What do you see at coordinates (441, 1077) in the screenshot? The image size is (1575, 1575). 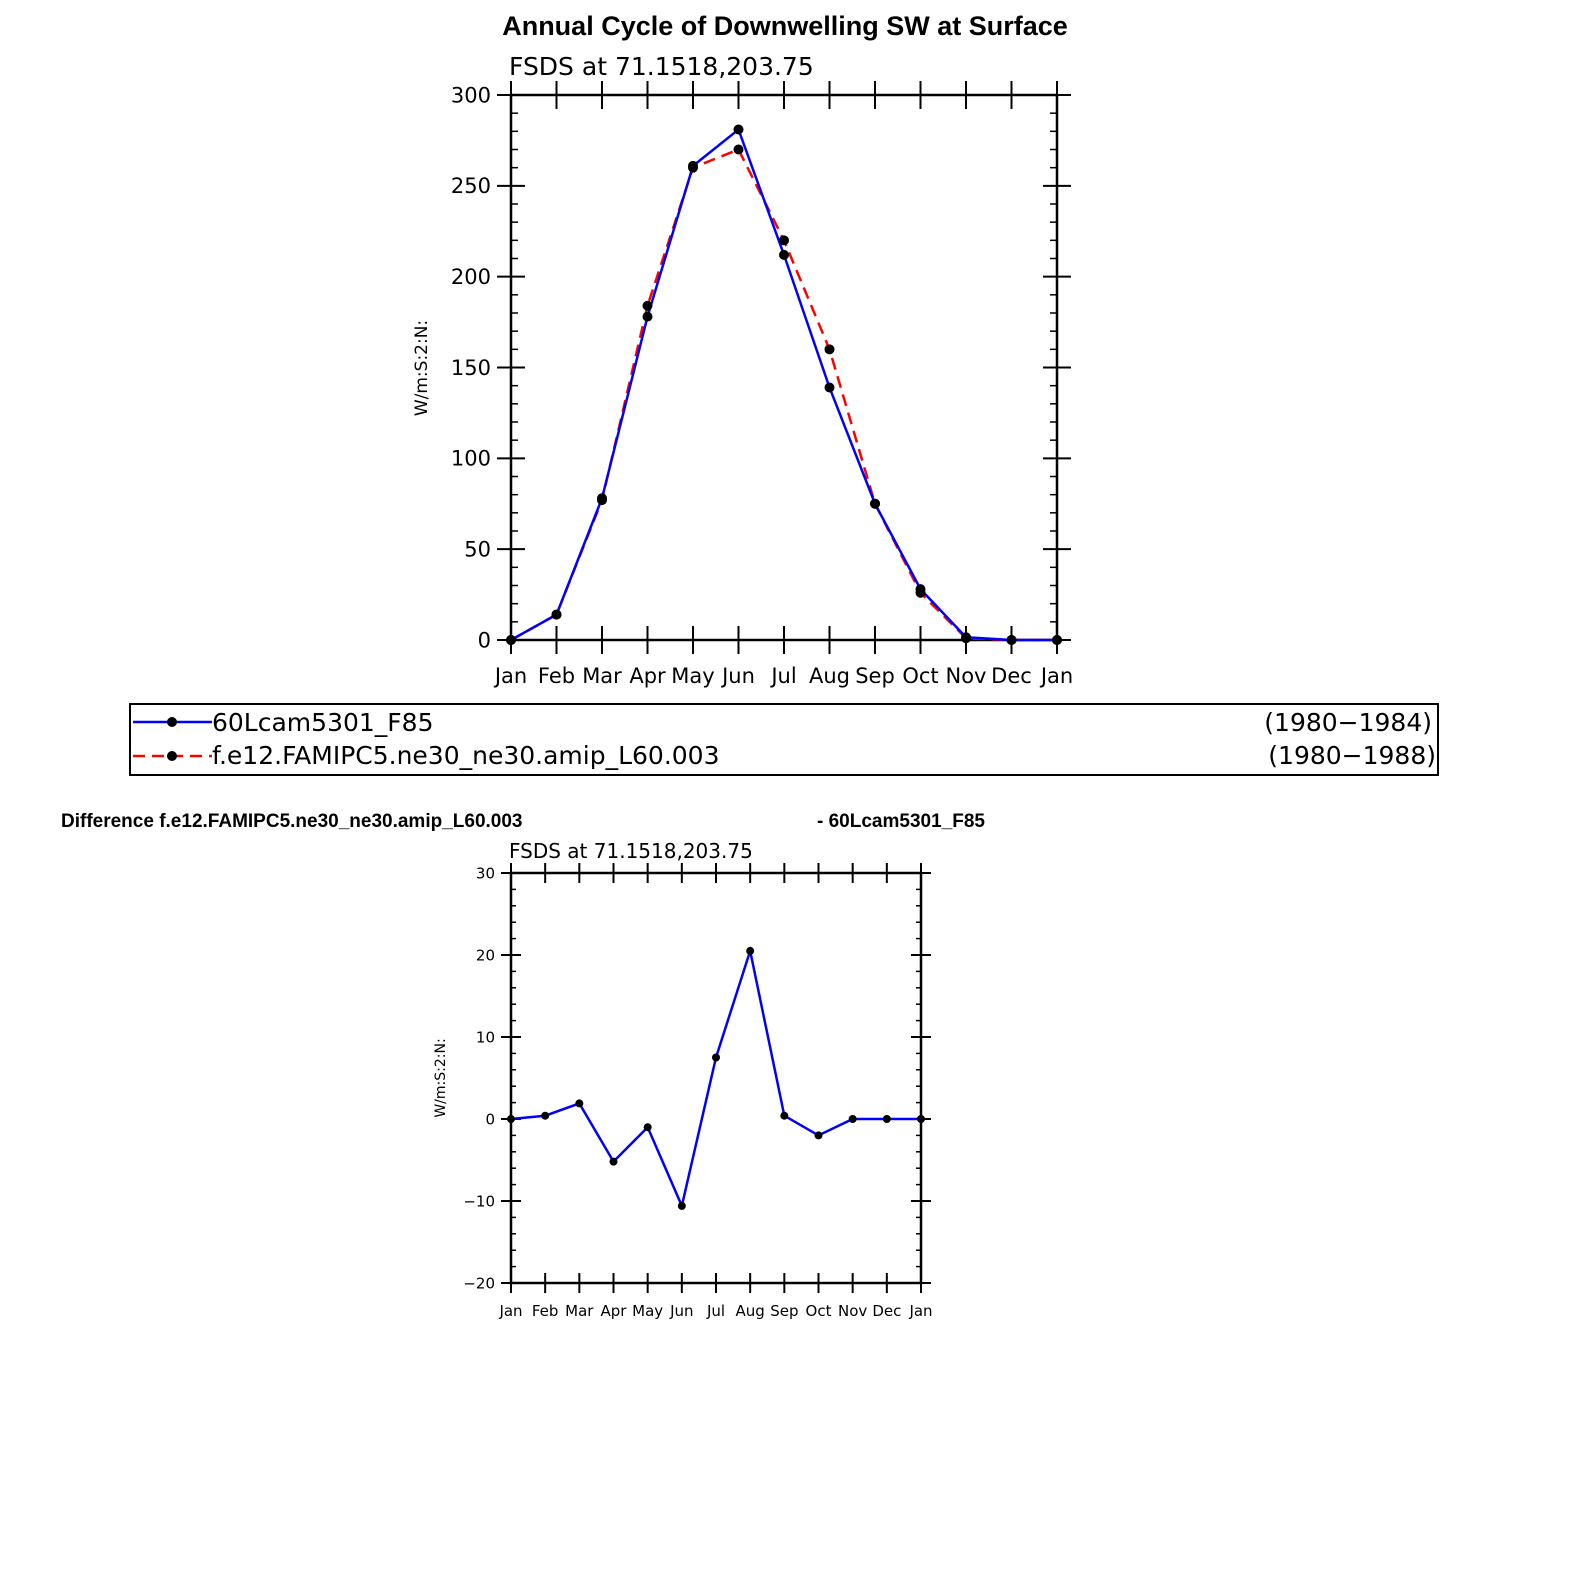 I see `chart2-ylabel: W/m:S:2:N:` at bounding box center [441, 1077].